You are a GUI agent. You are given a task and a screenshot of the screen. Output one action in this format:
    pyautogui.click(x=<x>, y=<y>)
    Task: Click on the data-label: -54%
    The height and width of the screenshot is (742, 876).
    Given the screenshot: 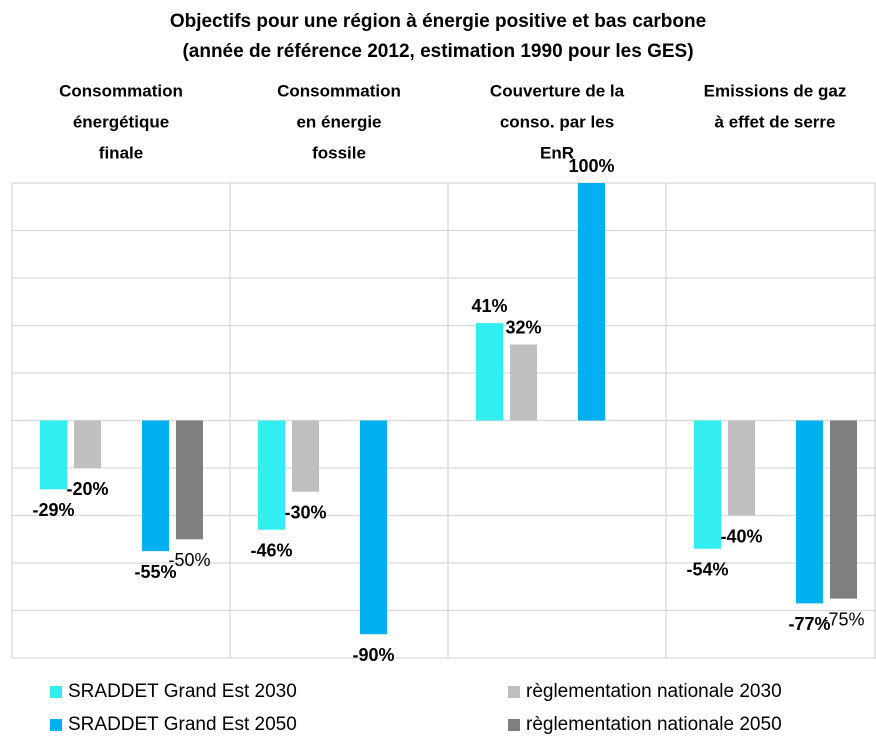 What is the action you would take?
    pyautogui.click(x=707, y=570)
    